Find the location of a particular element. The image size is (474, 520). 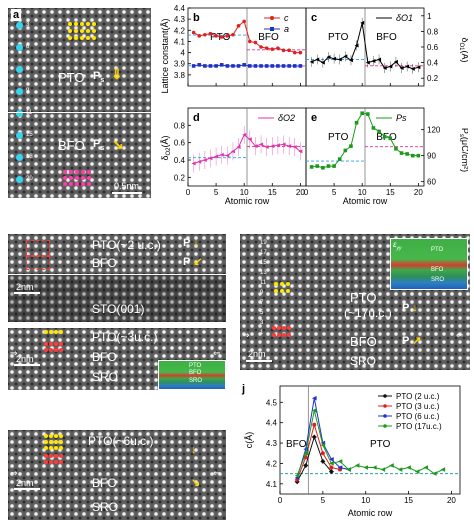

pto-thickness-label: PTO(~6u.c.) is located at coordinates (121, 441).